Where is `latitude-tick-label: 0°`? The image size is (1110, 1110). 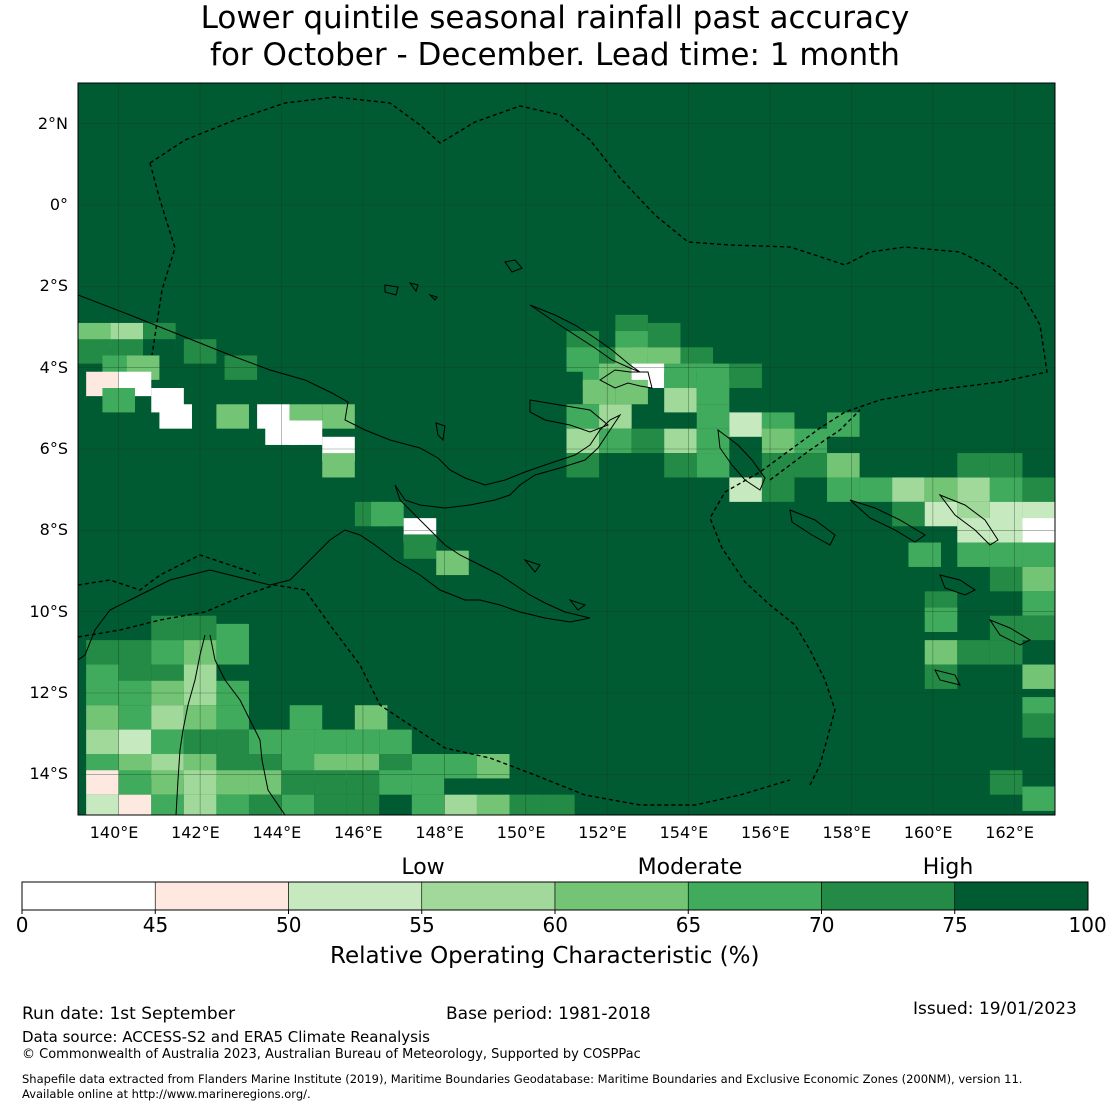 latitude-tick-label: 0° is located at coordinates (58, 204).